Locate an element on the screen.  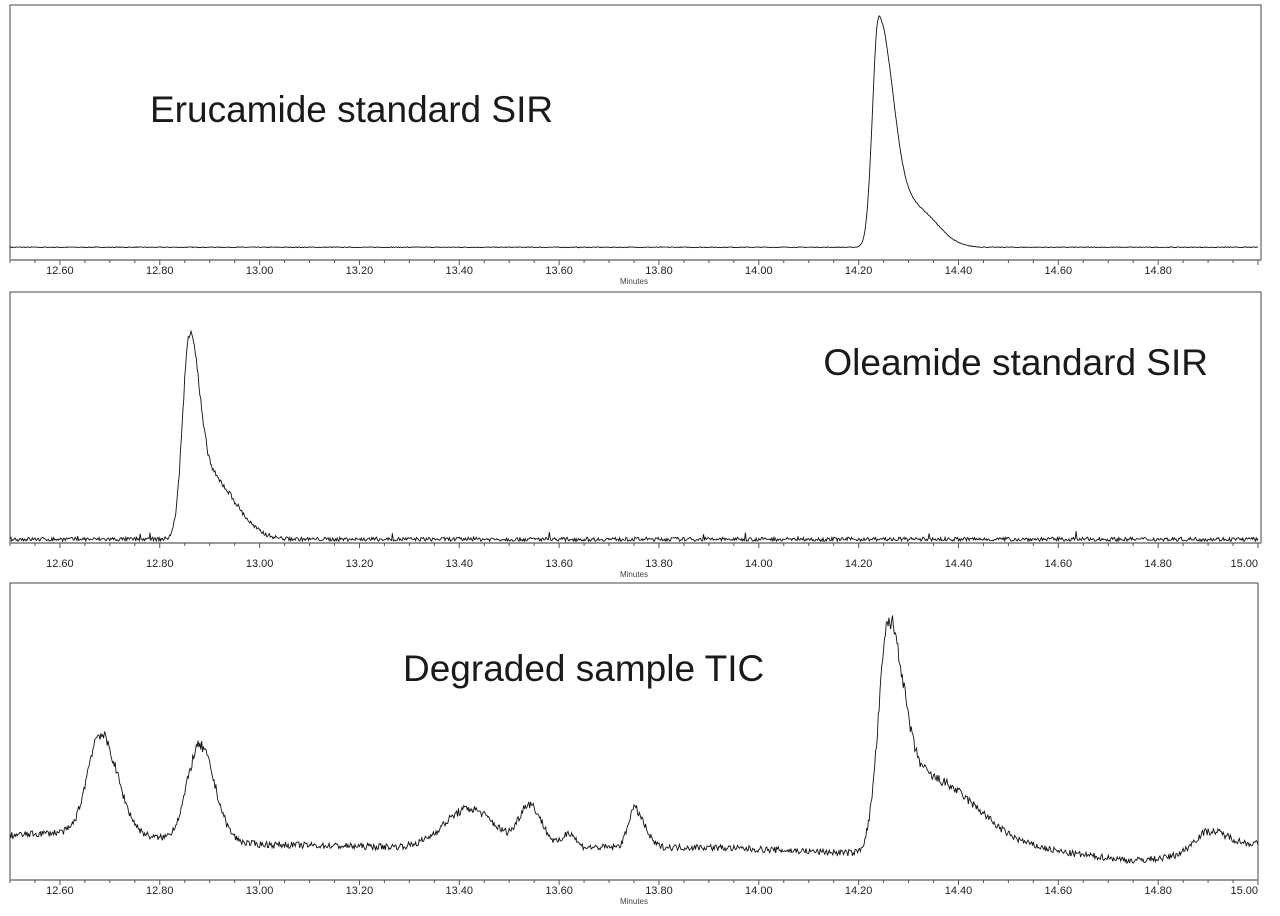
panel-title: Degraded sample TIC is located at coordinates (583, 668).